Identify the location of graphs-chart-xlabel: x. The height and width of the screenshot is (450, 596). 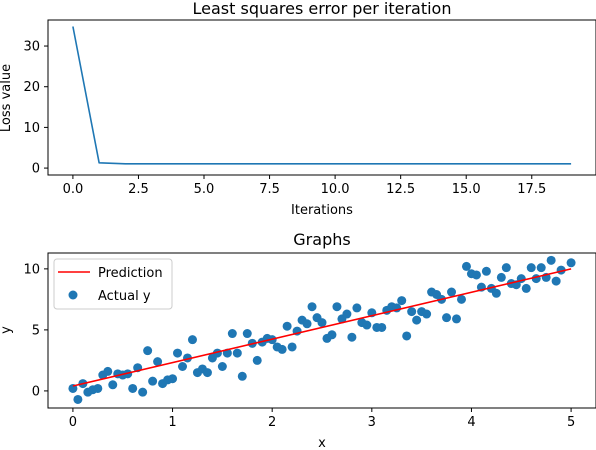
(322, 443).